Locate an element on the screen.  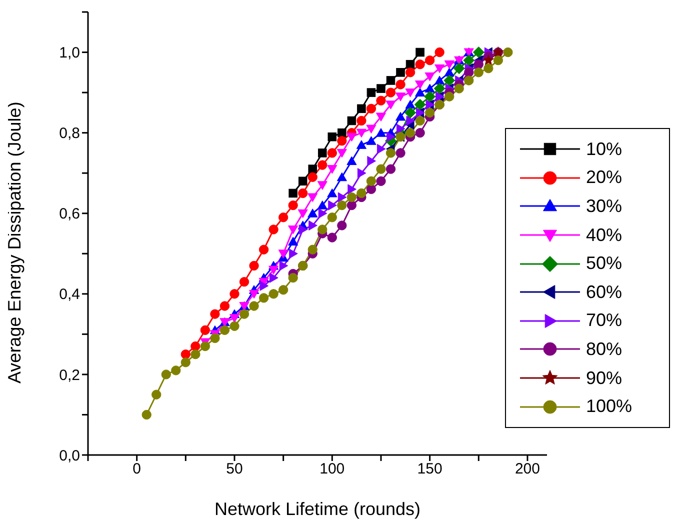
legend-label: 70% is located at coordinates (604, 321).